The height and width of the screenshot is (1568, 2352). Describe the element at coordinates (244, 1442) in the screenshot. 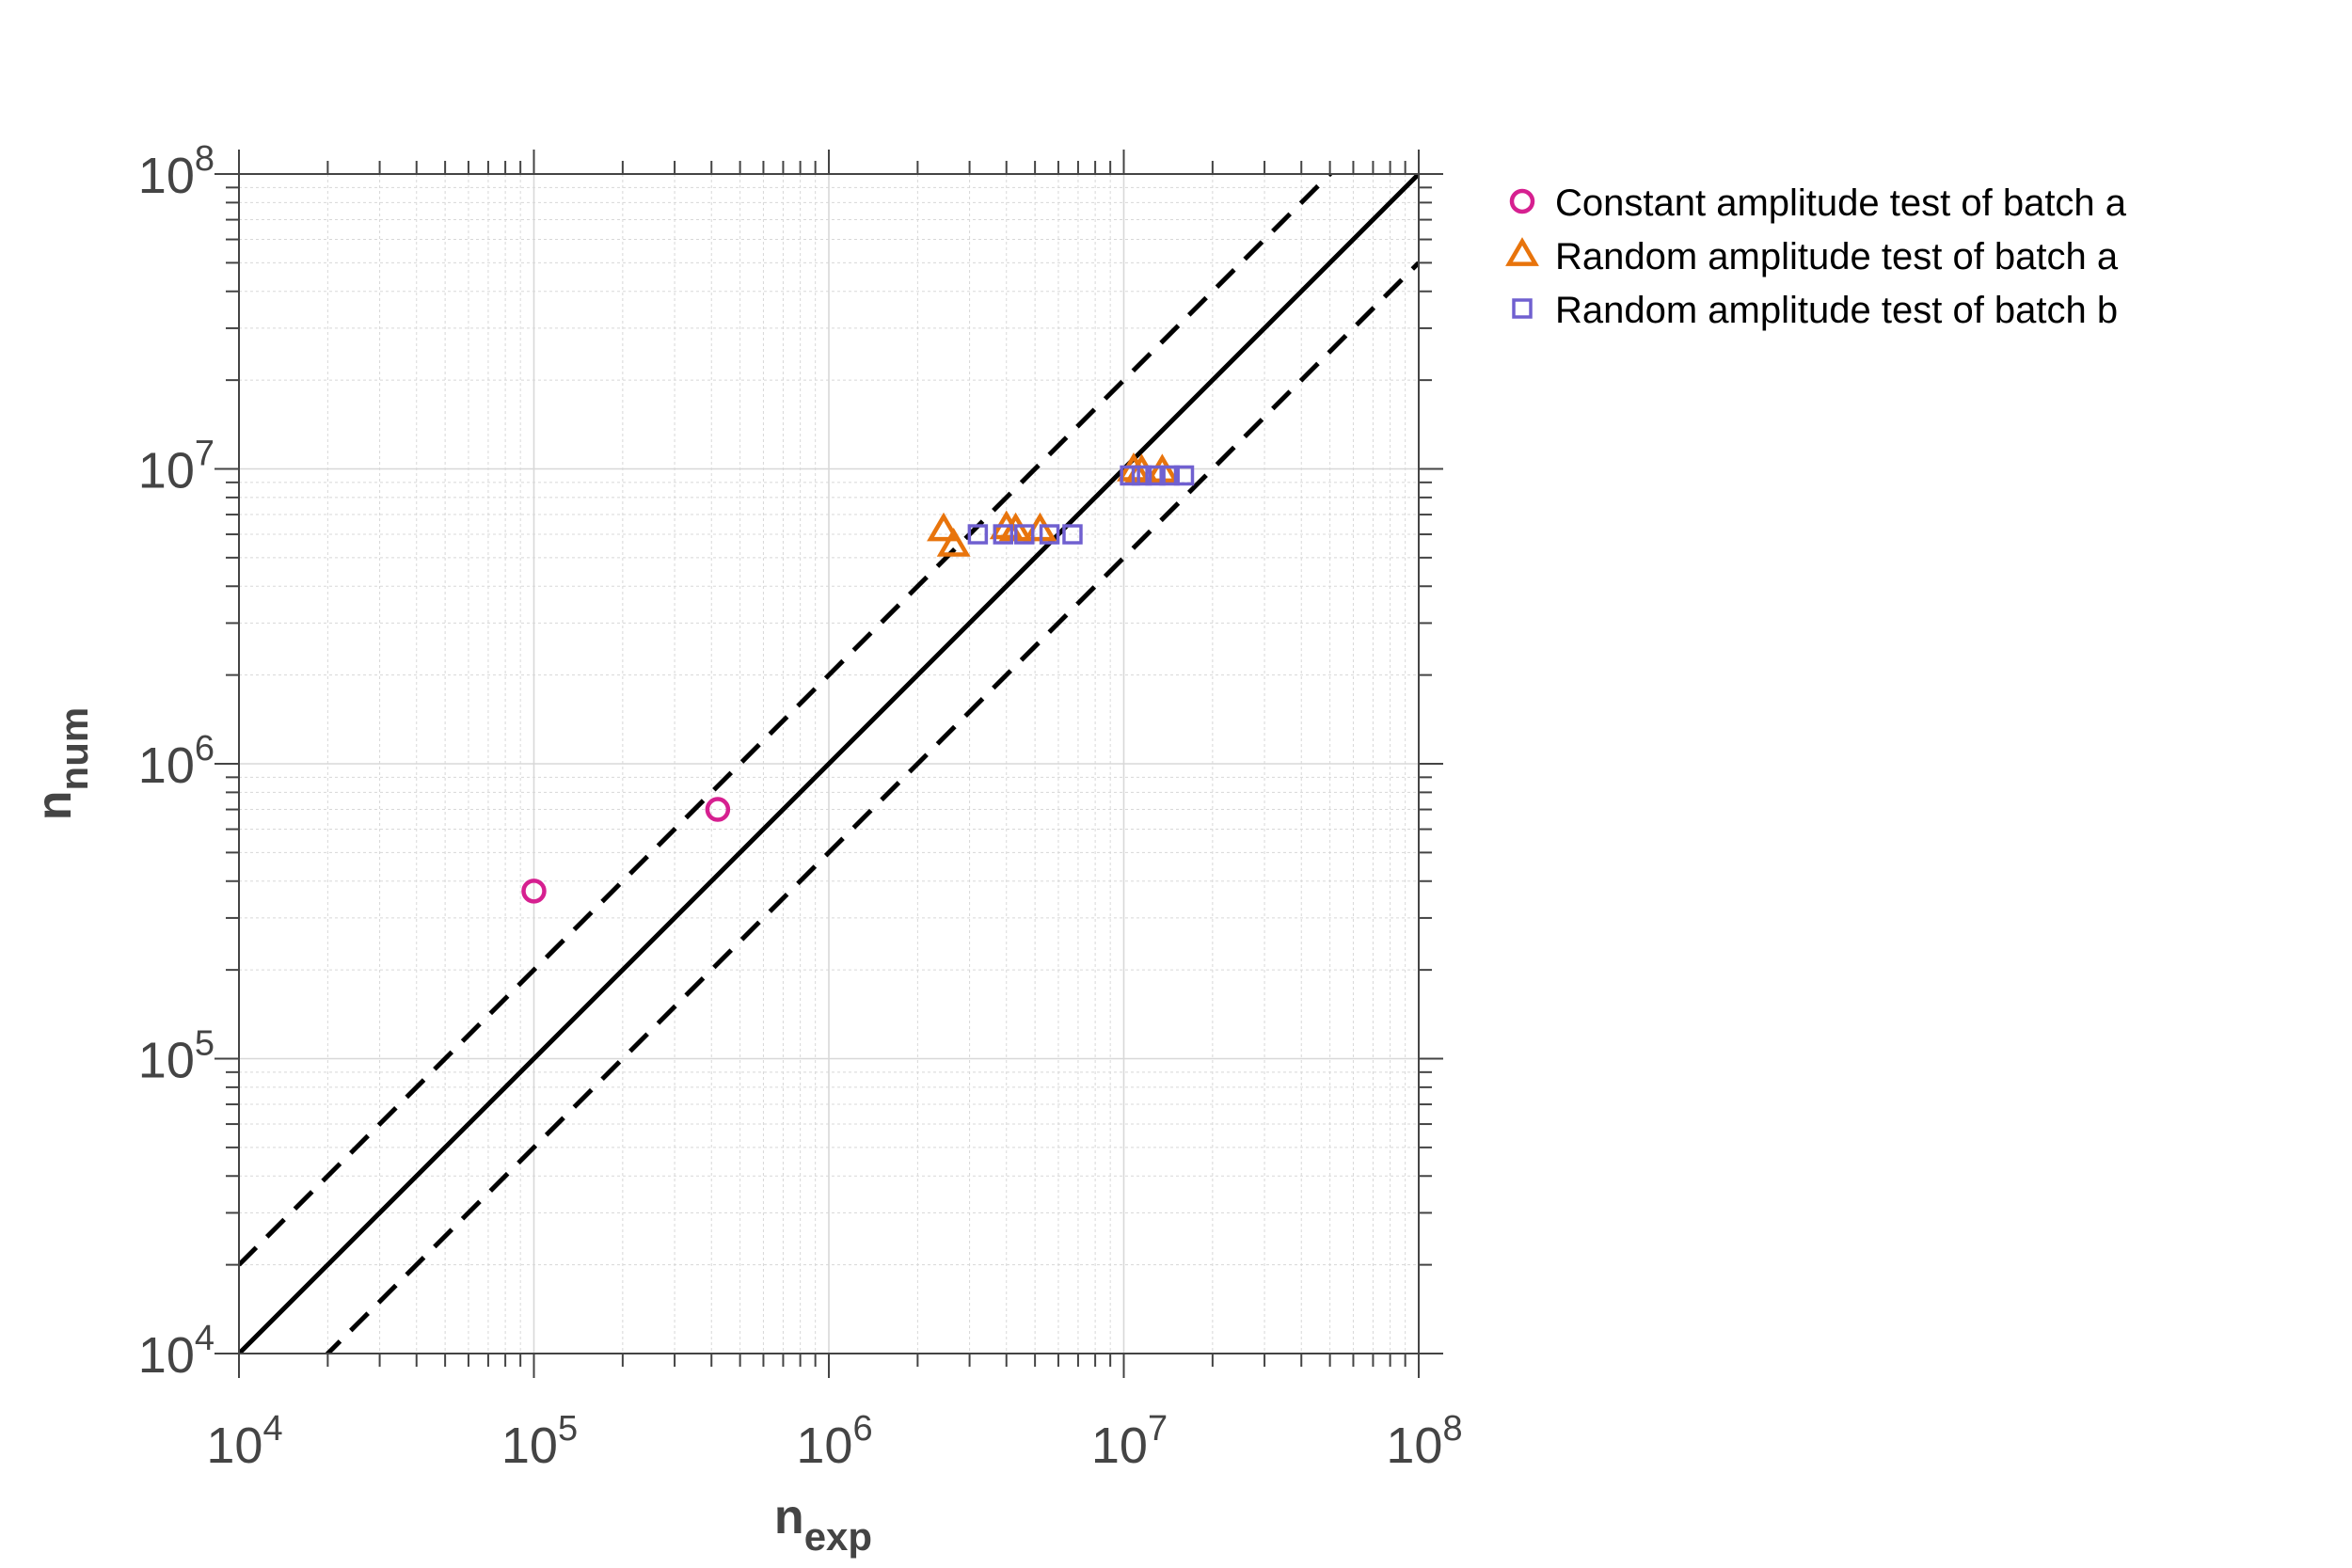

I see `x-tick-label: 10⁴` at that location.